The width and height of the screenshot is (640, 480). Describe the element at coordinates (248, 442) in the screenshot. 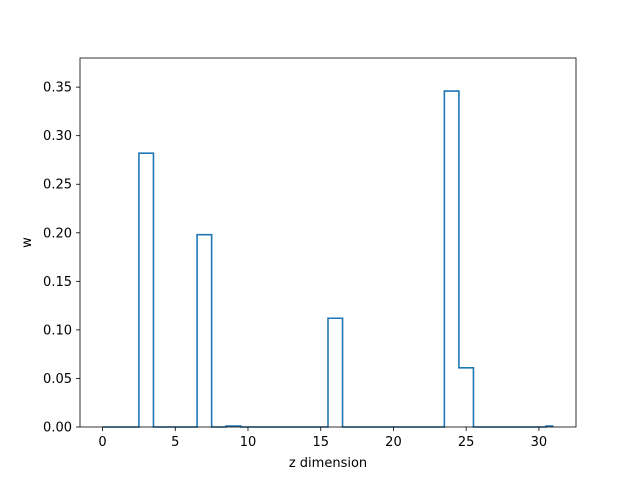

I see `x-tick-label: 10` at that location.